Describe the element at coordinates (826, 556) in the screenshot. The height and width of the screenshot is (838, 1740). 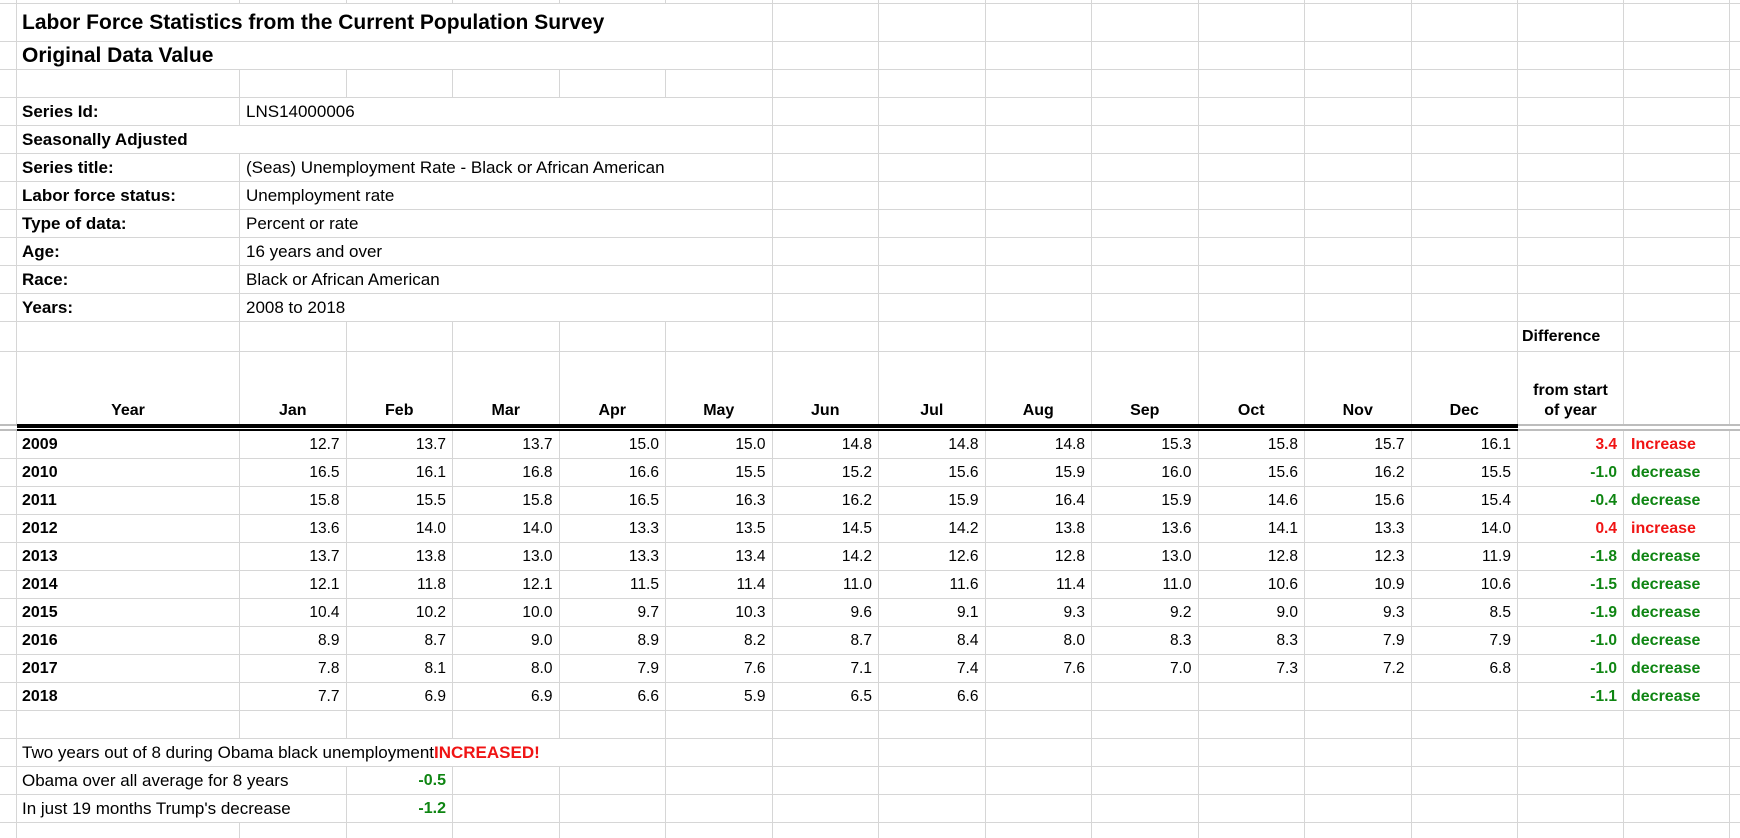
I see `value-cell: 14.2` at that location.